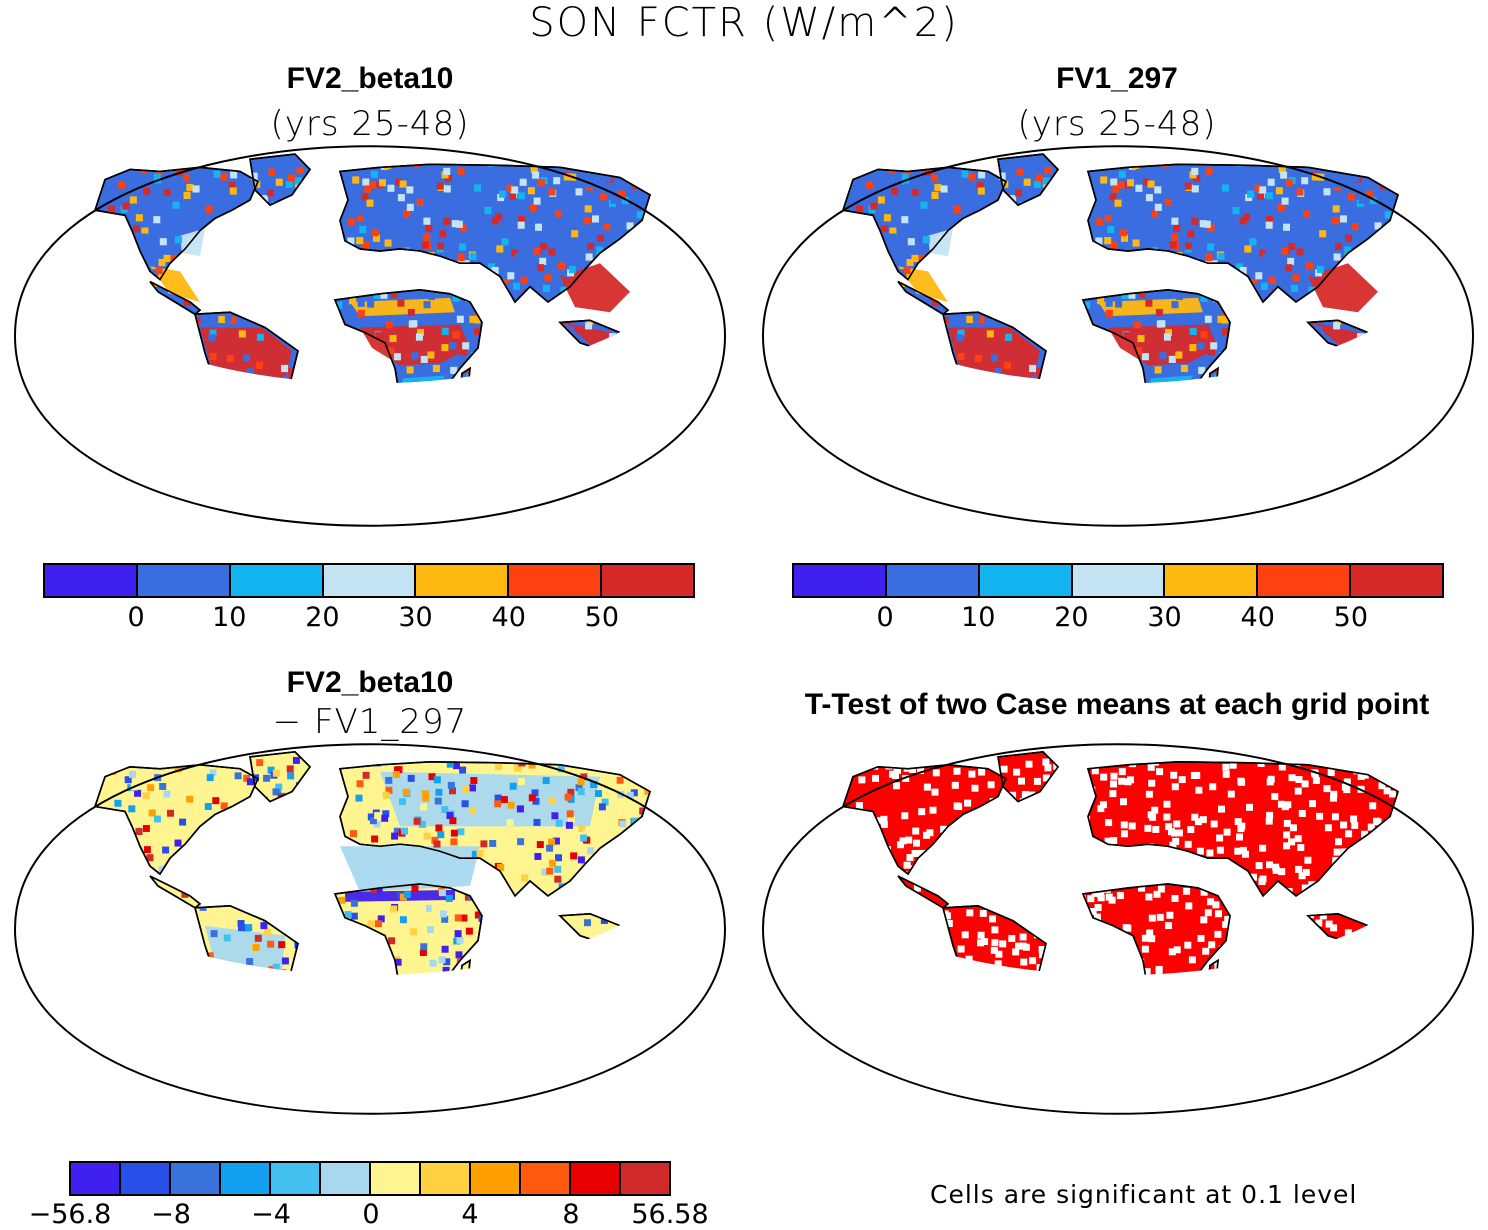 The image size is (1488, 1230). What do you see at coordinates (229, 617) in the screenshot?
I see `colorbar-tick-label: 10` at bounding box center [229, 617].